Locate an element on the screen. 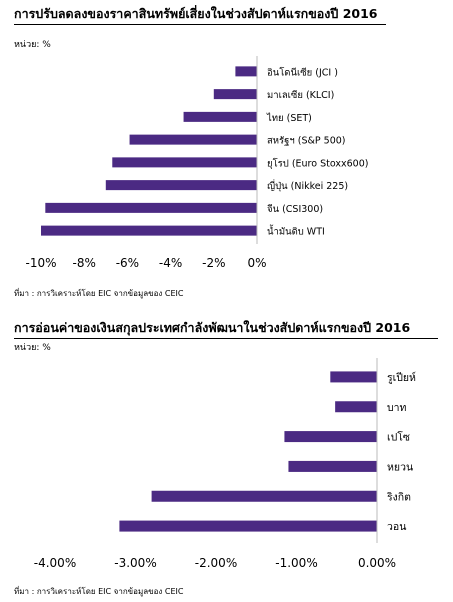  chart1-tick-label: 0% is located at coordinates (256, 263).